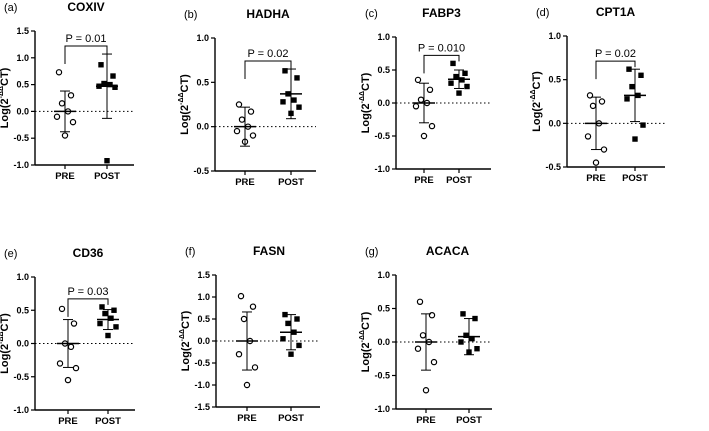 The width and height of the screenshot is (709, 431). Describe the element at coordinates (88, 253) in the screenshot. I see `chart-title: CD36` at that location.